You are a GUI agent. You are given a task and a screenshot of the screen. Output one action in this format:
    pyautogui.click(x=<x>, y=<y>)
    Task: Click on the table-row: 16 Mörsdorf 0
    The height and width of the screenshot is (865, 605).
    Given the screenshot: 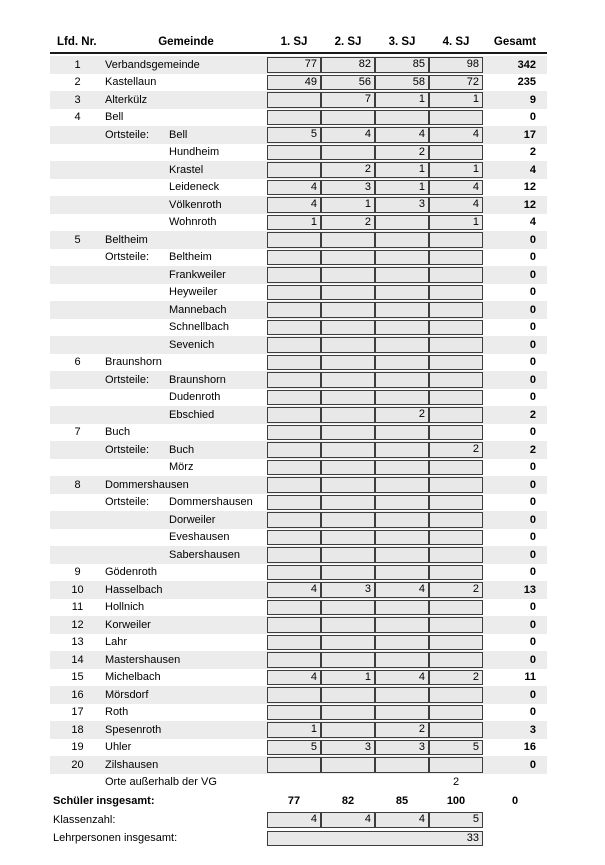 What is the action you would take?
    pyautogui.click(x=298, y=695)
    